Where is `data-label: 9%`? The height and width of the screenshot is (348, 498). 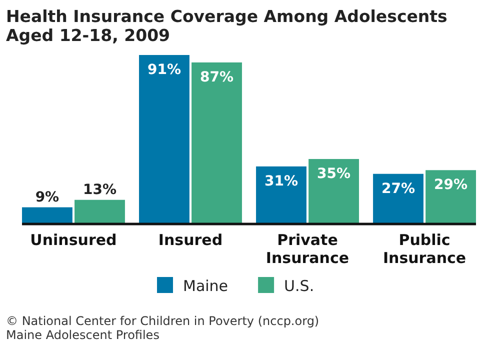
data-label: 9% is located at coordinates (47, 197).